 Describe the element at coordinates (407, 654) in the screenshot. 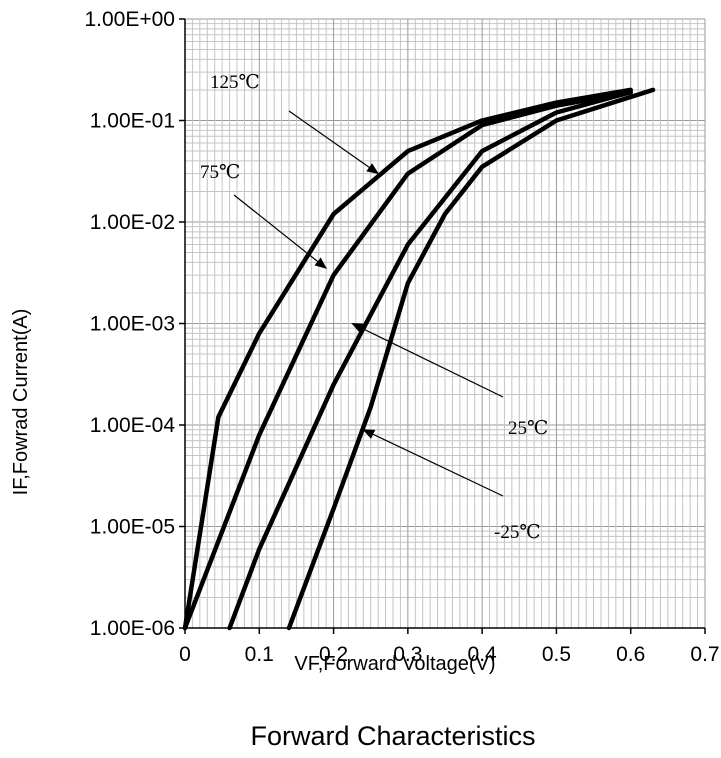

I see `x-tick-label: 0.3` at that location.